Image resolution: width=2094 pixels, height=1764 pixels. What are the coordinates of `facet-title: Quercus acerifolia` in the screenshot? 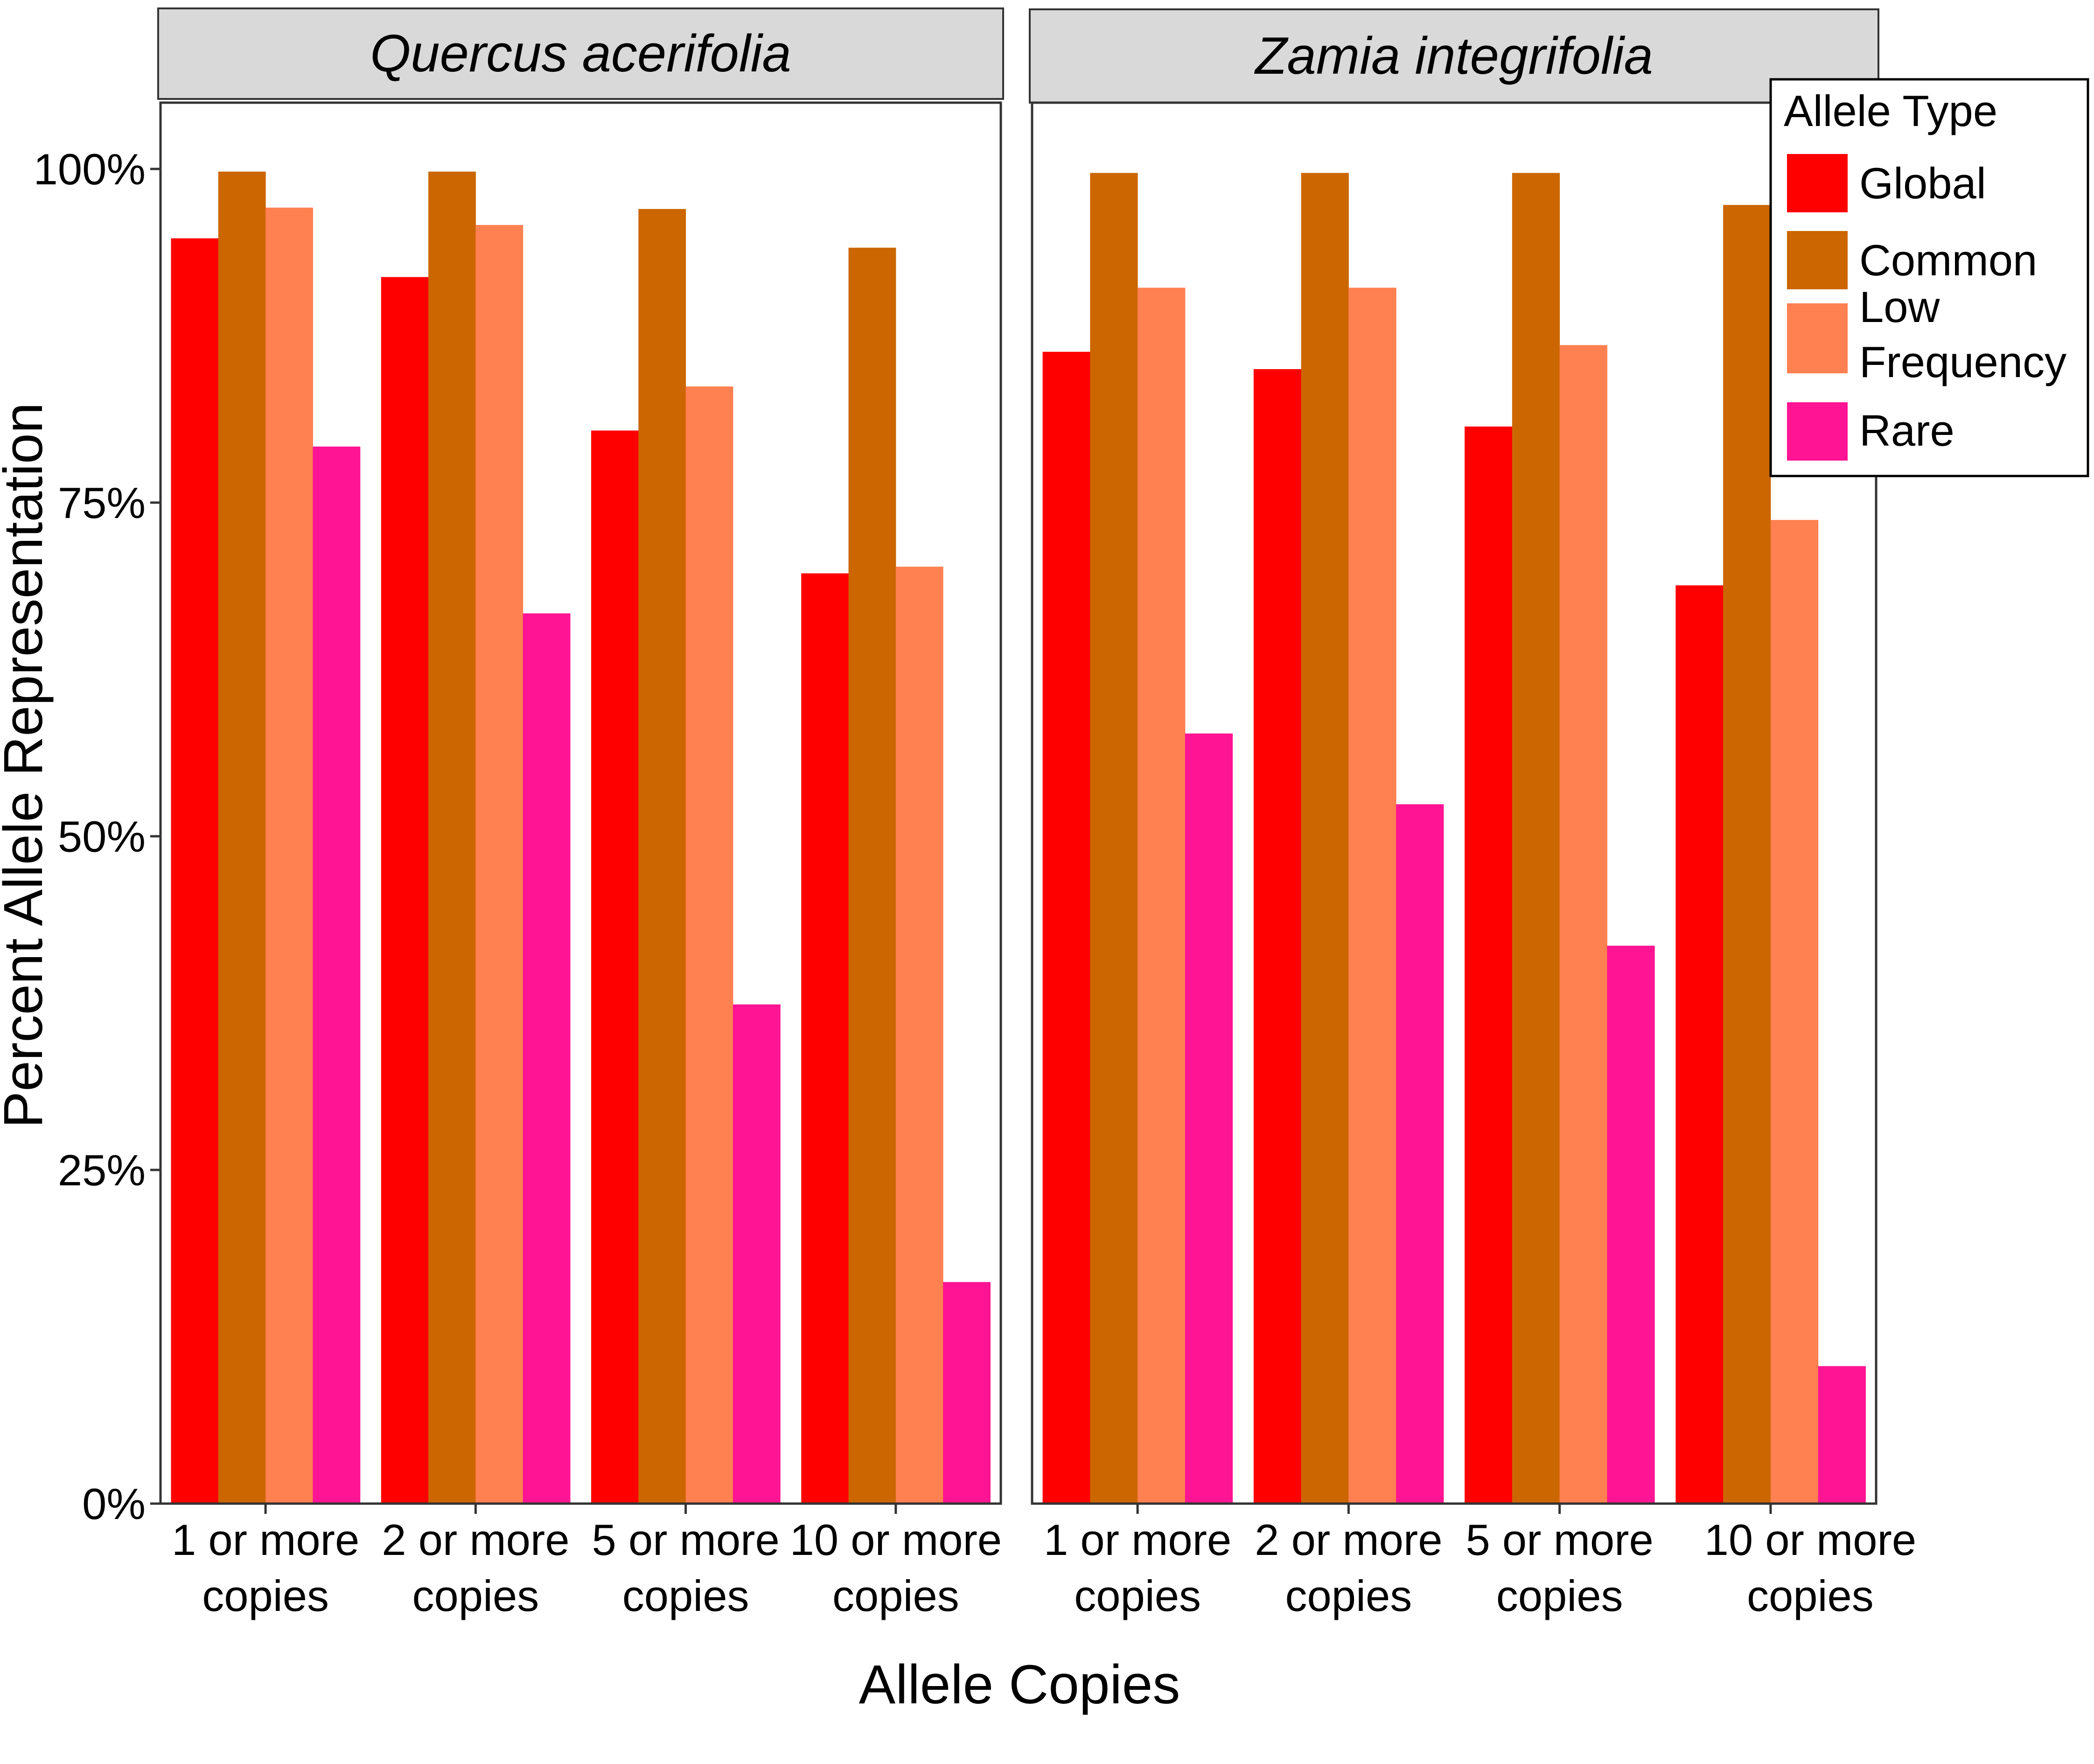 It's located at (581, 53).